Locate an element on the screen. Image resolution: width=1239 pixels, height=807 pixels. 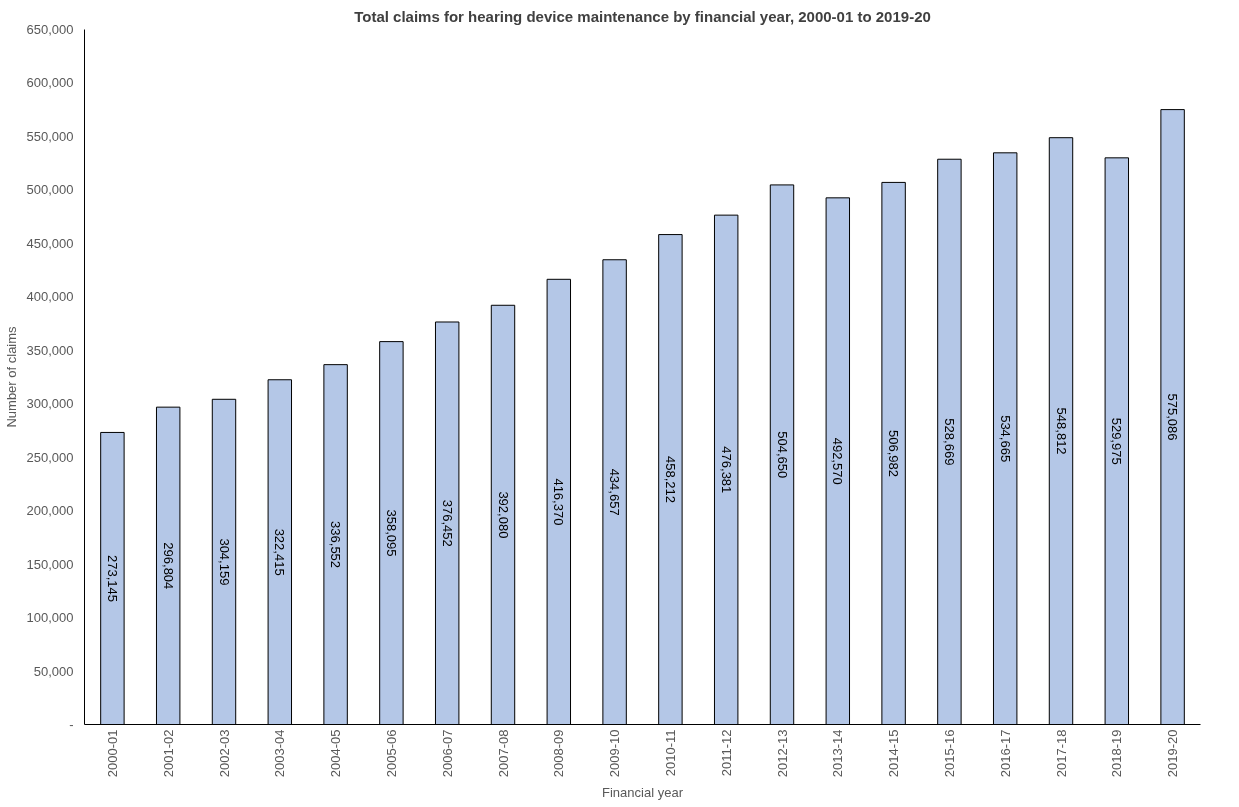
x-tick-label: 2002-03 is located at coordinates (224, 753).